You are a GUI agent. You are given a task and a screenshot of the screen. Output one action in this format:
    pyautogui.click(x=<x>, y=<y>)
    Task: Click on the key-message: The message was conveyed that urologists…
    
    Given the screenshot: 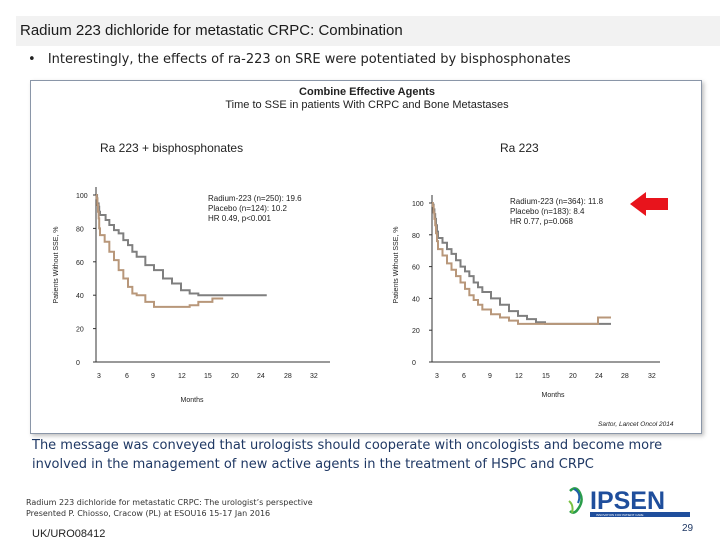 What is the action you would take?
    pyautogui.click(x=347, y=455)
    